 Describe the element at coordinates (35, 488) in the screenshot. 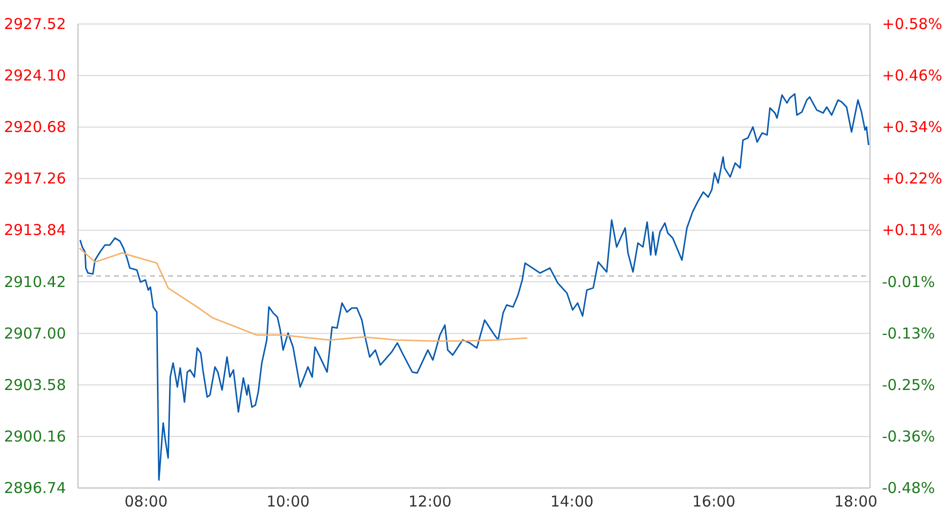

I see `y-tick-label: 2896.74` at that location.